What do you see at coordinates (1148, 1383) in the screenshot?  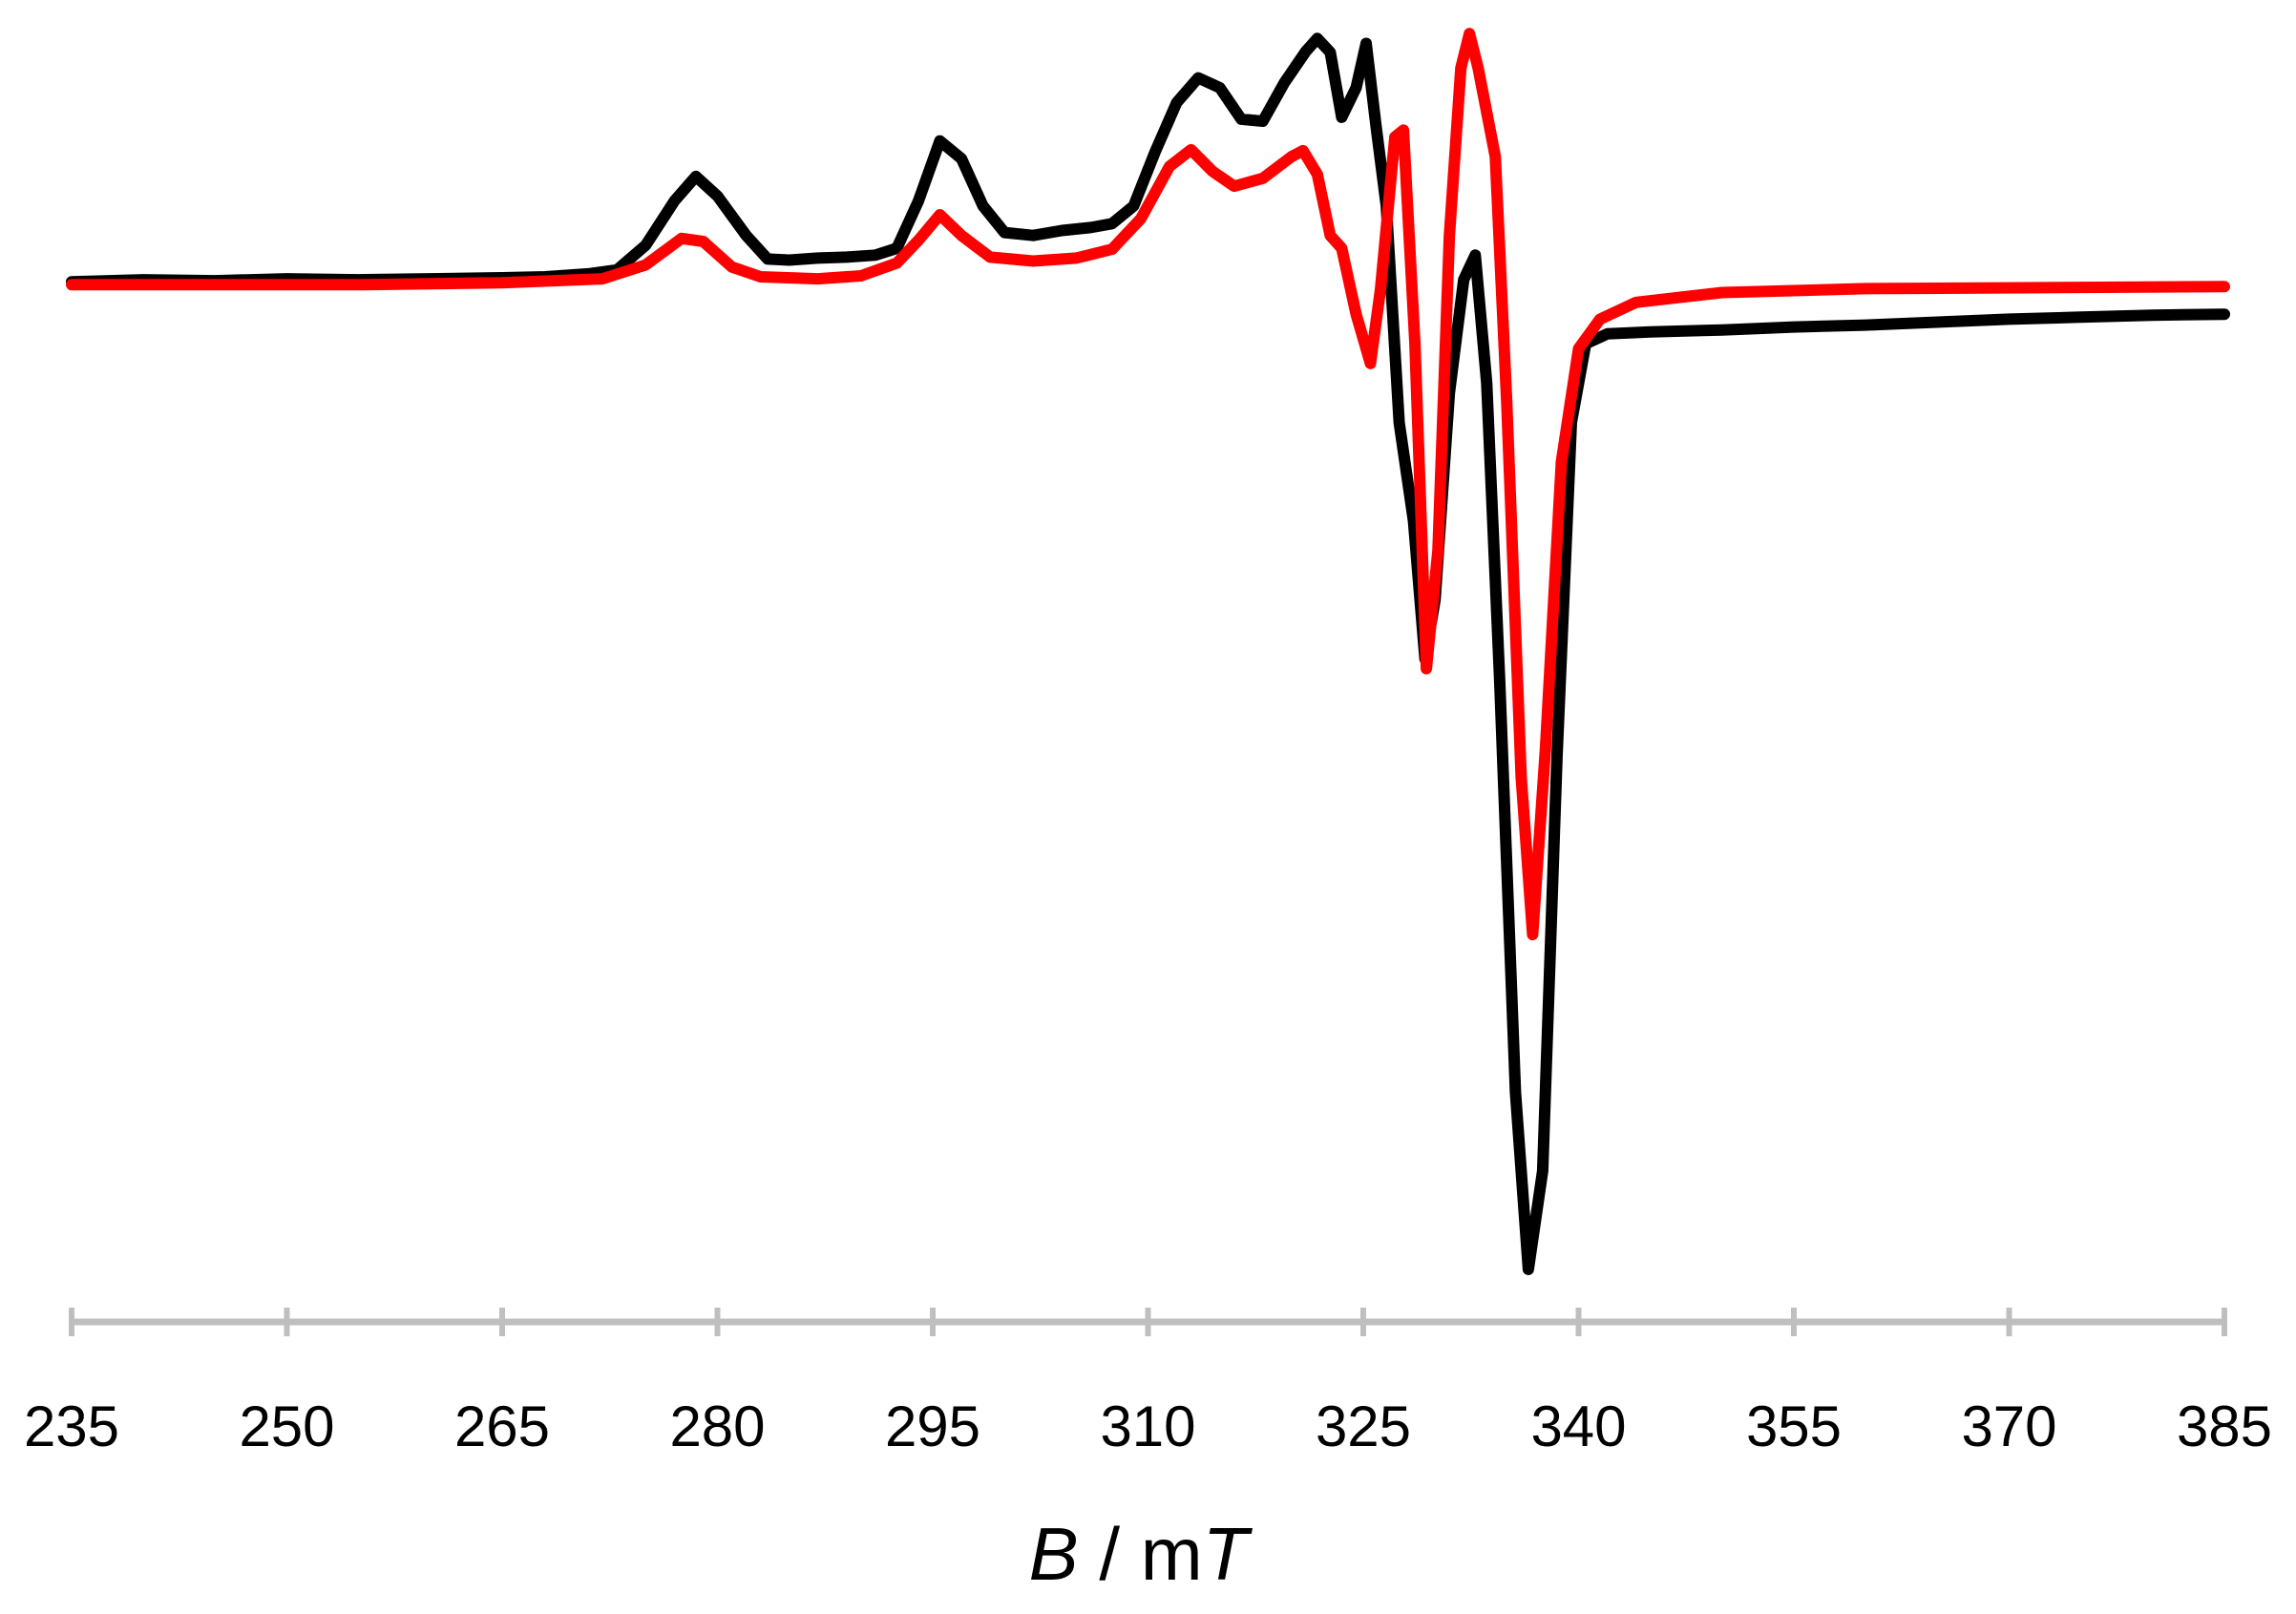 I see `x-axis: 235 250 265 280 295 310 325 340 355 370 385` at bounding box center [1148, 1383].